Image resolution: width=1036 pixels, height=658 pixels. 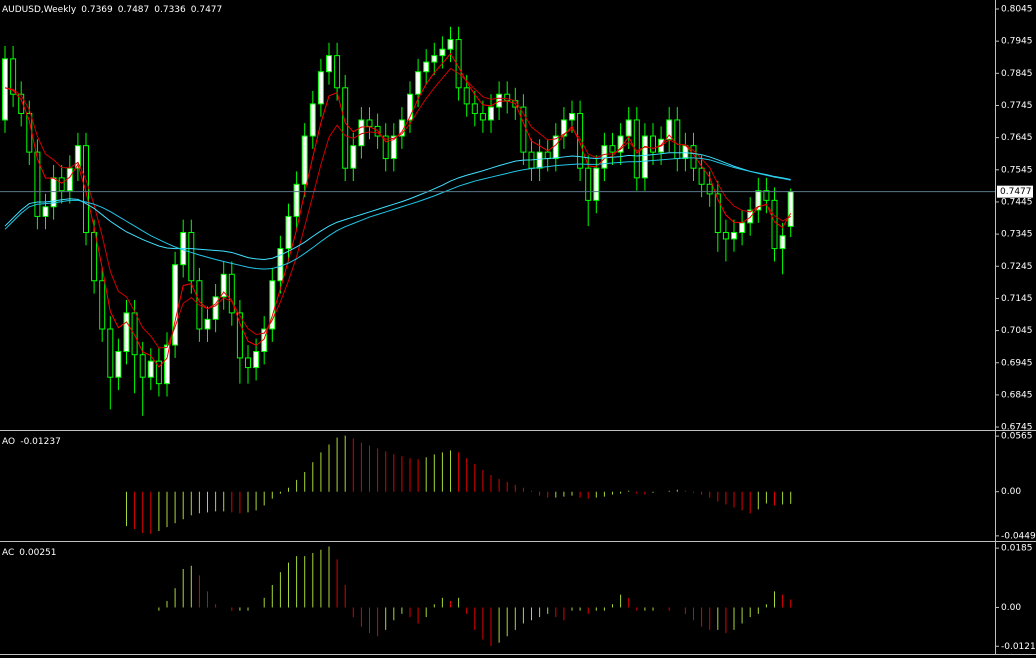 I want to click on y-tick-label: 0.7345, so click(x=1017, y=235).